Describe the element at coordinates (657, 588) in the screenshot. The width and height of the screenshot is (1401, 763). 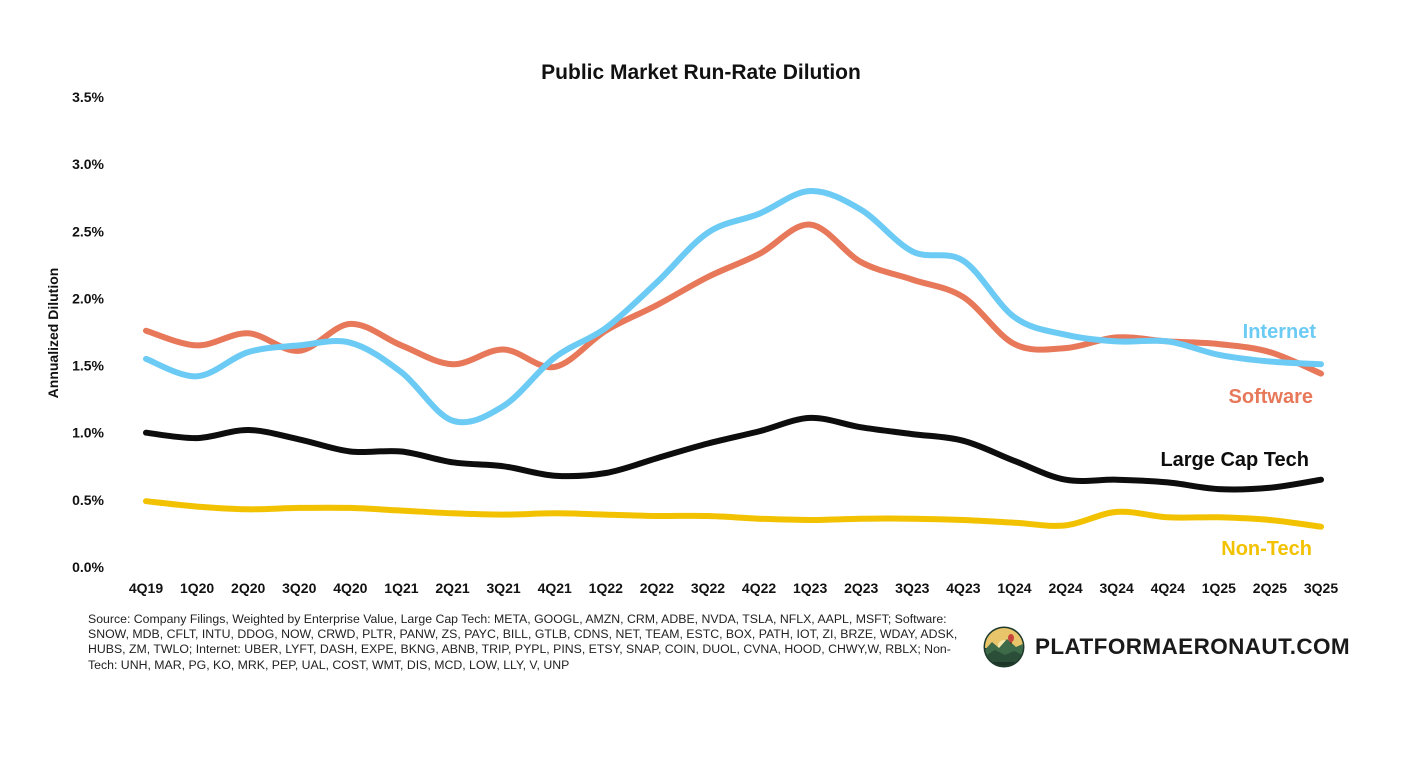
I see `x-tick-label: 2Q22` at that location.